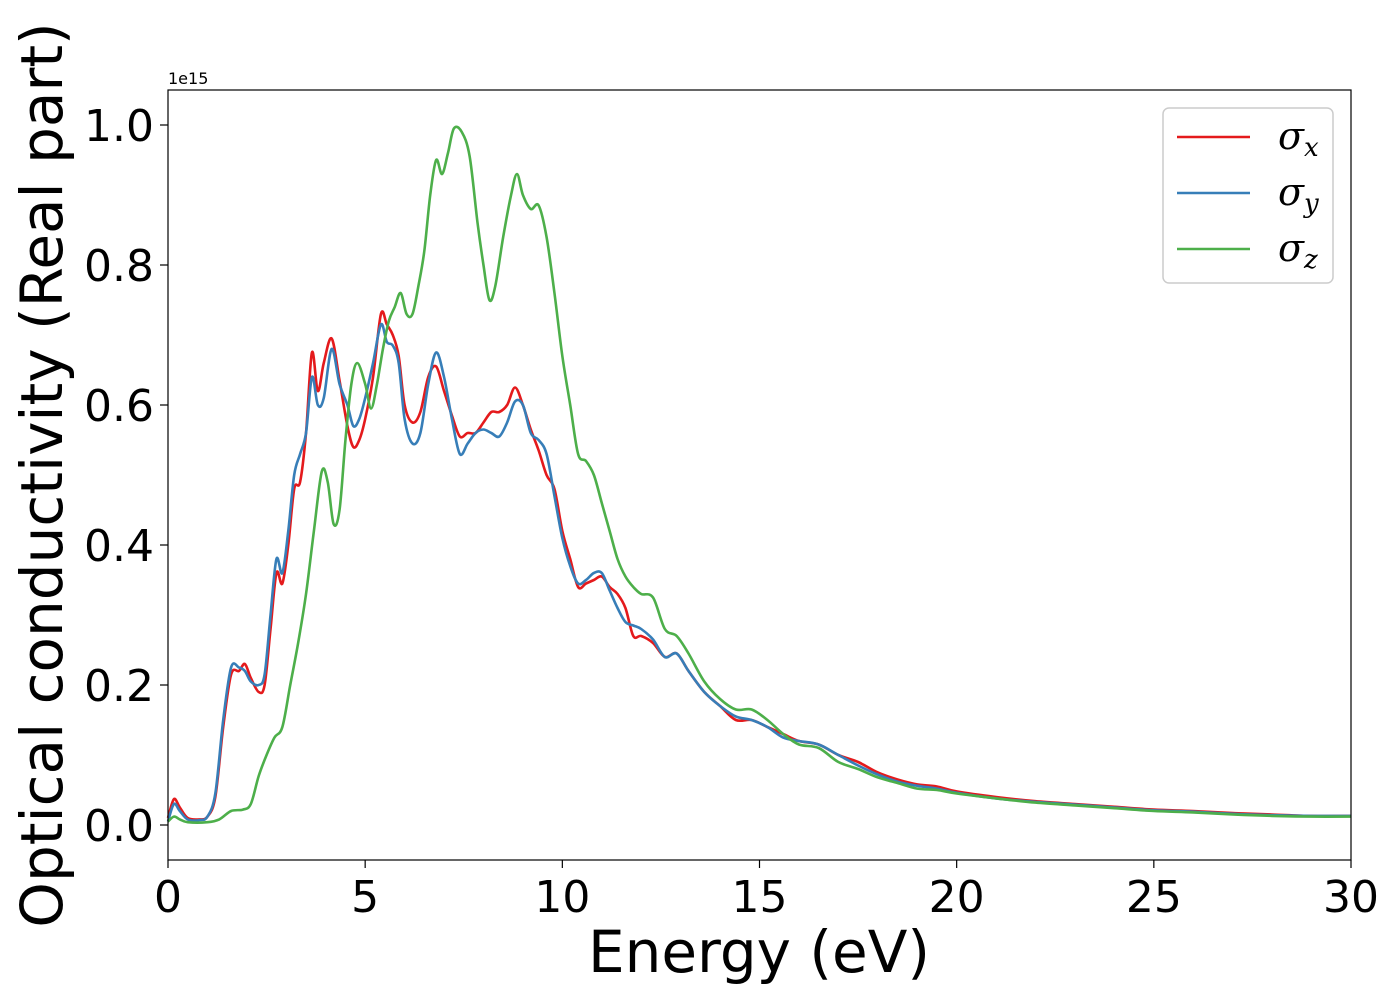  Describe the element at coordinates (119, 406) in the screenshot. I see `y-tick-label: 0.6` at that location.